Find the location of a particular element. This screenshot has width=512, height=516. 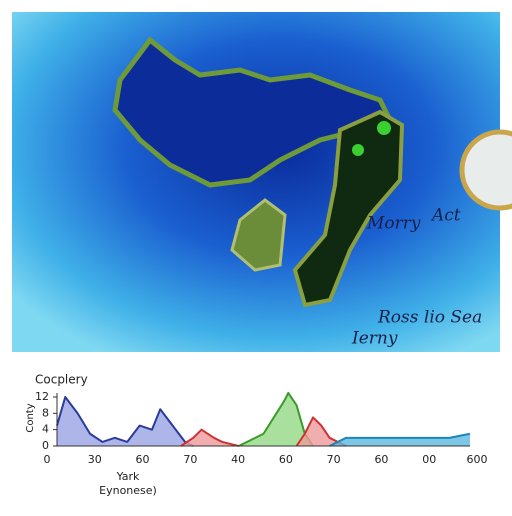

x-axis-label: Yark is located at coordinates (128, 476).